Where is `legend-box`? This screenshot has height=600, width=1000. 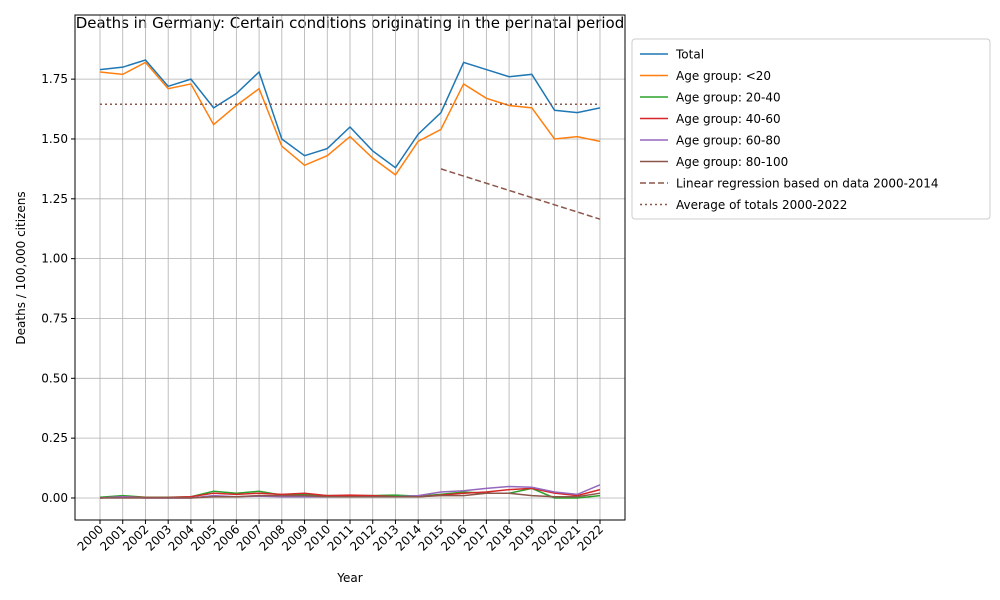
legend-box is located at coordinates (811, 129).